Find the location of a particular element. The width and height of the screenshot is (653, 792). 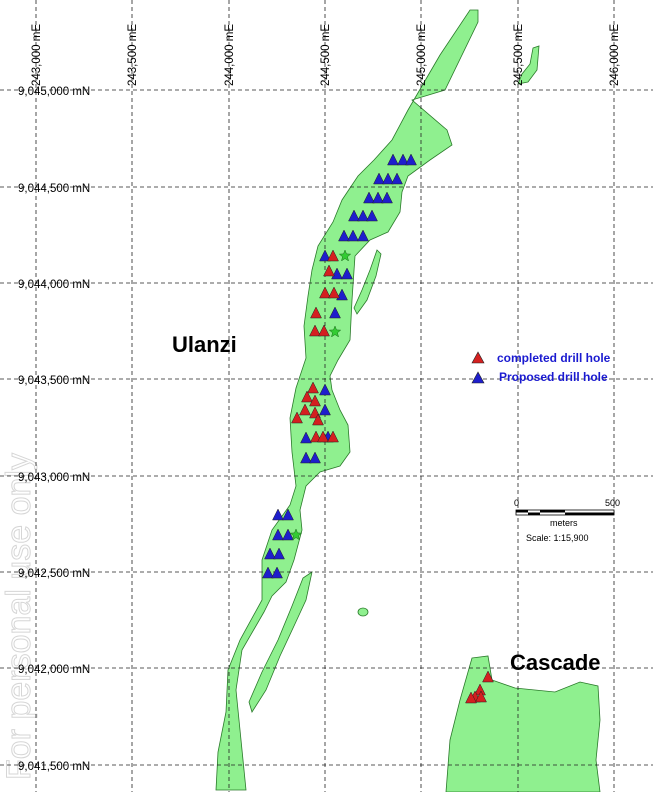

place-label-ulanzi: Ulanzi is located at coordinates (204, 344).